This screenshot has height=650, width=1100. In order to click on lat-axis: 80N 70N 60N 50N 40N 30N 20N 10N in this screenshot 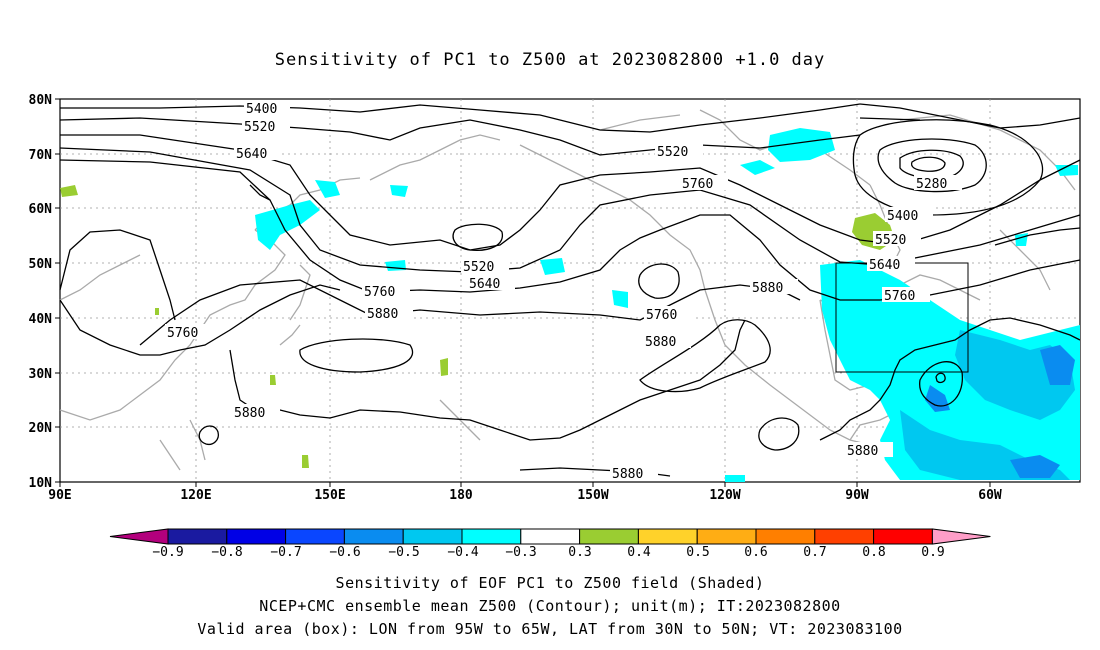, I will do `click(41, 292)`.